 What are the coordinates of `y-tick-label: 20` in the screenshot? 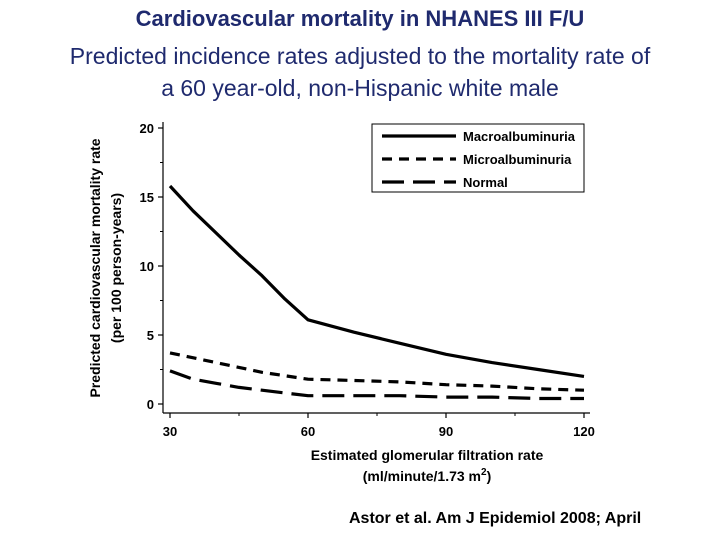 It's located at (147, 128).